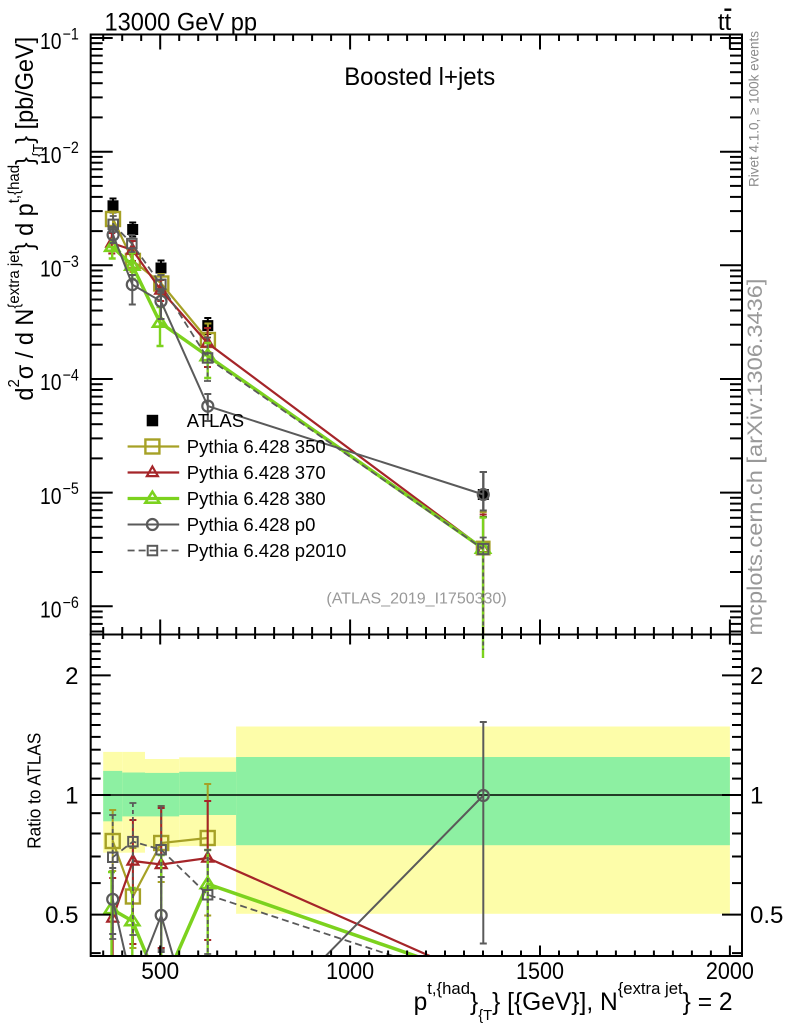 The image size is (786, 1024). Describe the element at coordinates (419, 77) in the screenshot. I see `svg-text: Boosted l+jets` at that location.